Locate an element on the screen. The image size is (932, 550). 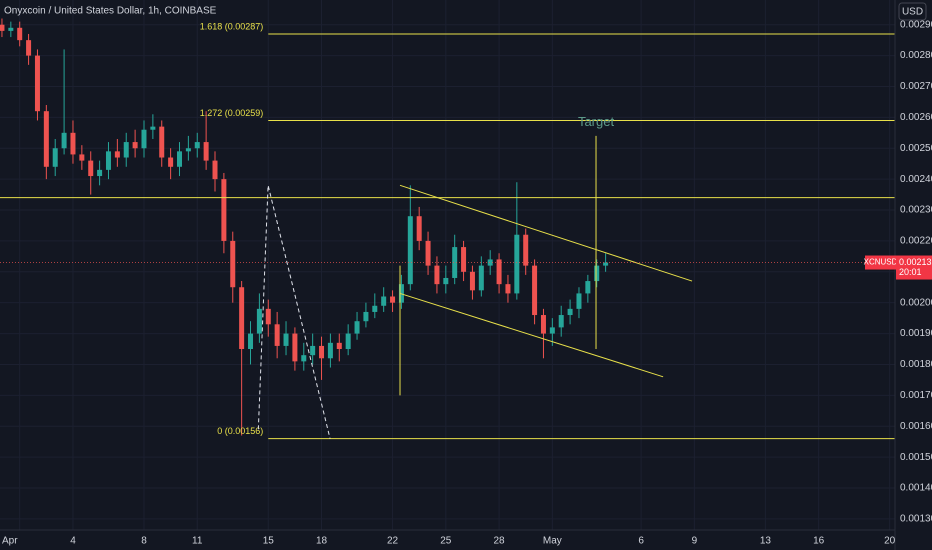
x-tick-label: 22 is located at coordinates (393, 541).